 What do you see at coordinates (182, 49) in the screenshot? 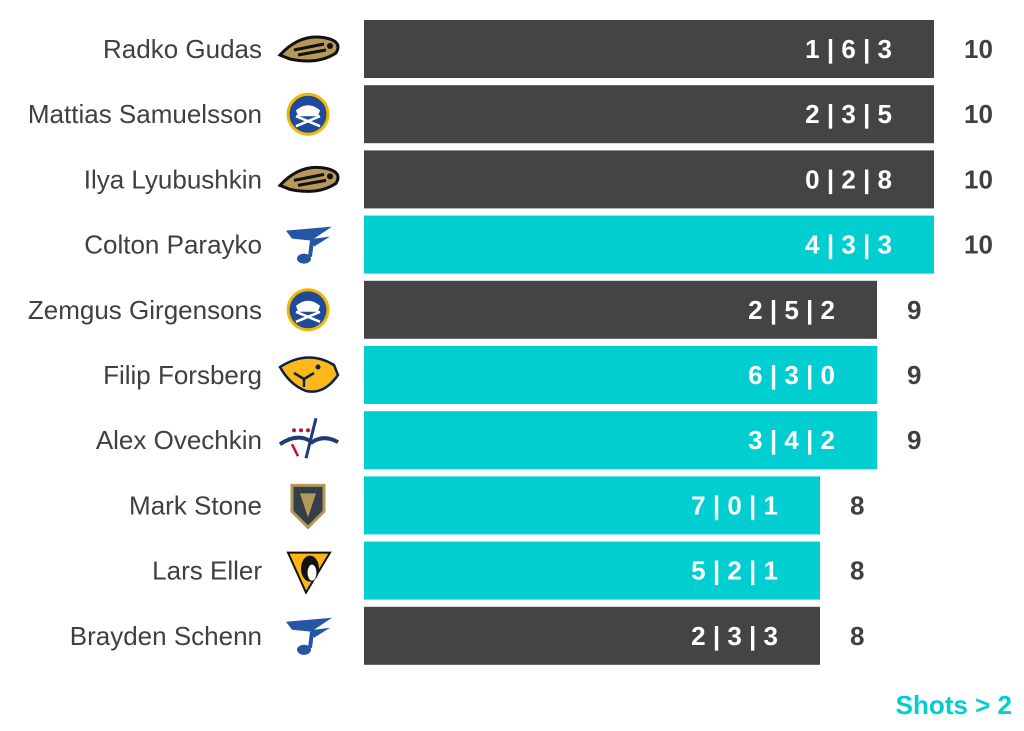
I see `player-name: Radko Gudas` at bounding box center [182, 49].